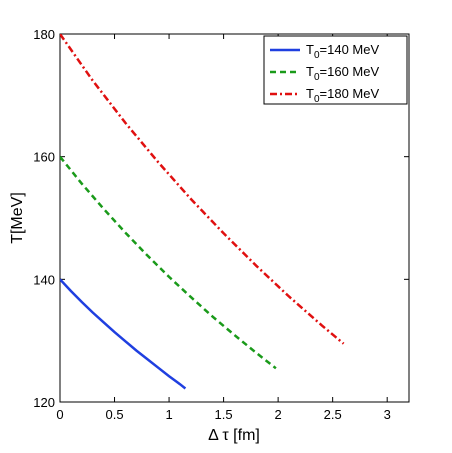 This screenshot has width=452, height=453. I want to click on x-tick-label: 0, so click(59, 414).